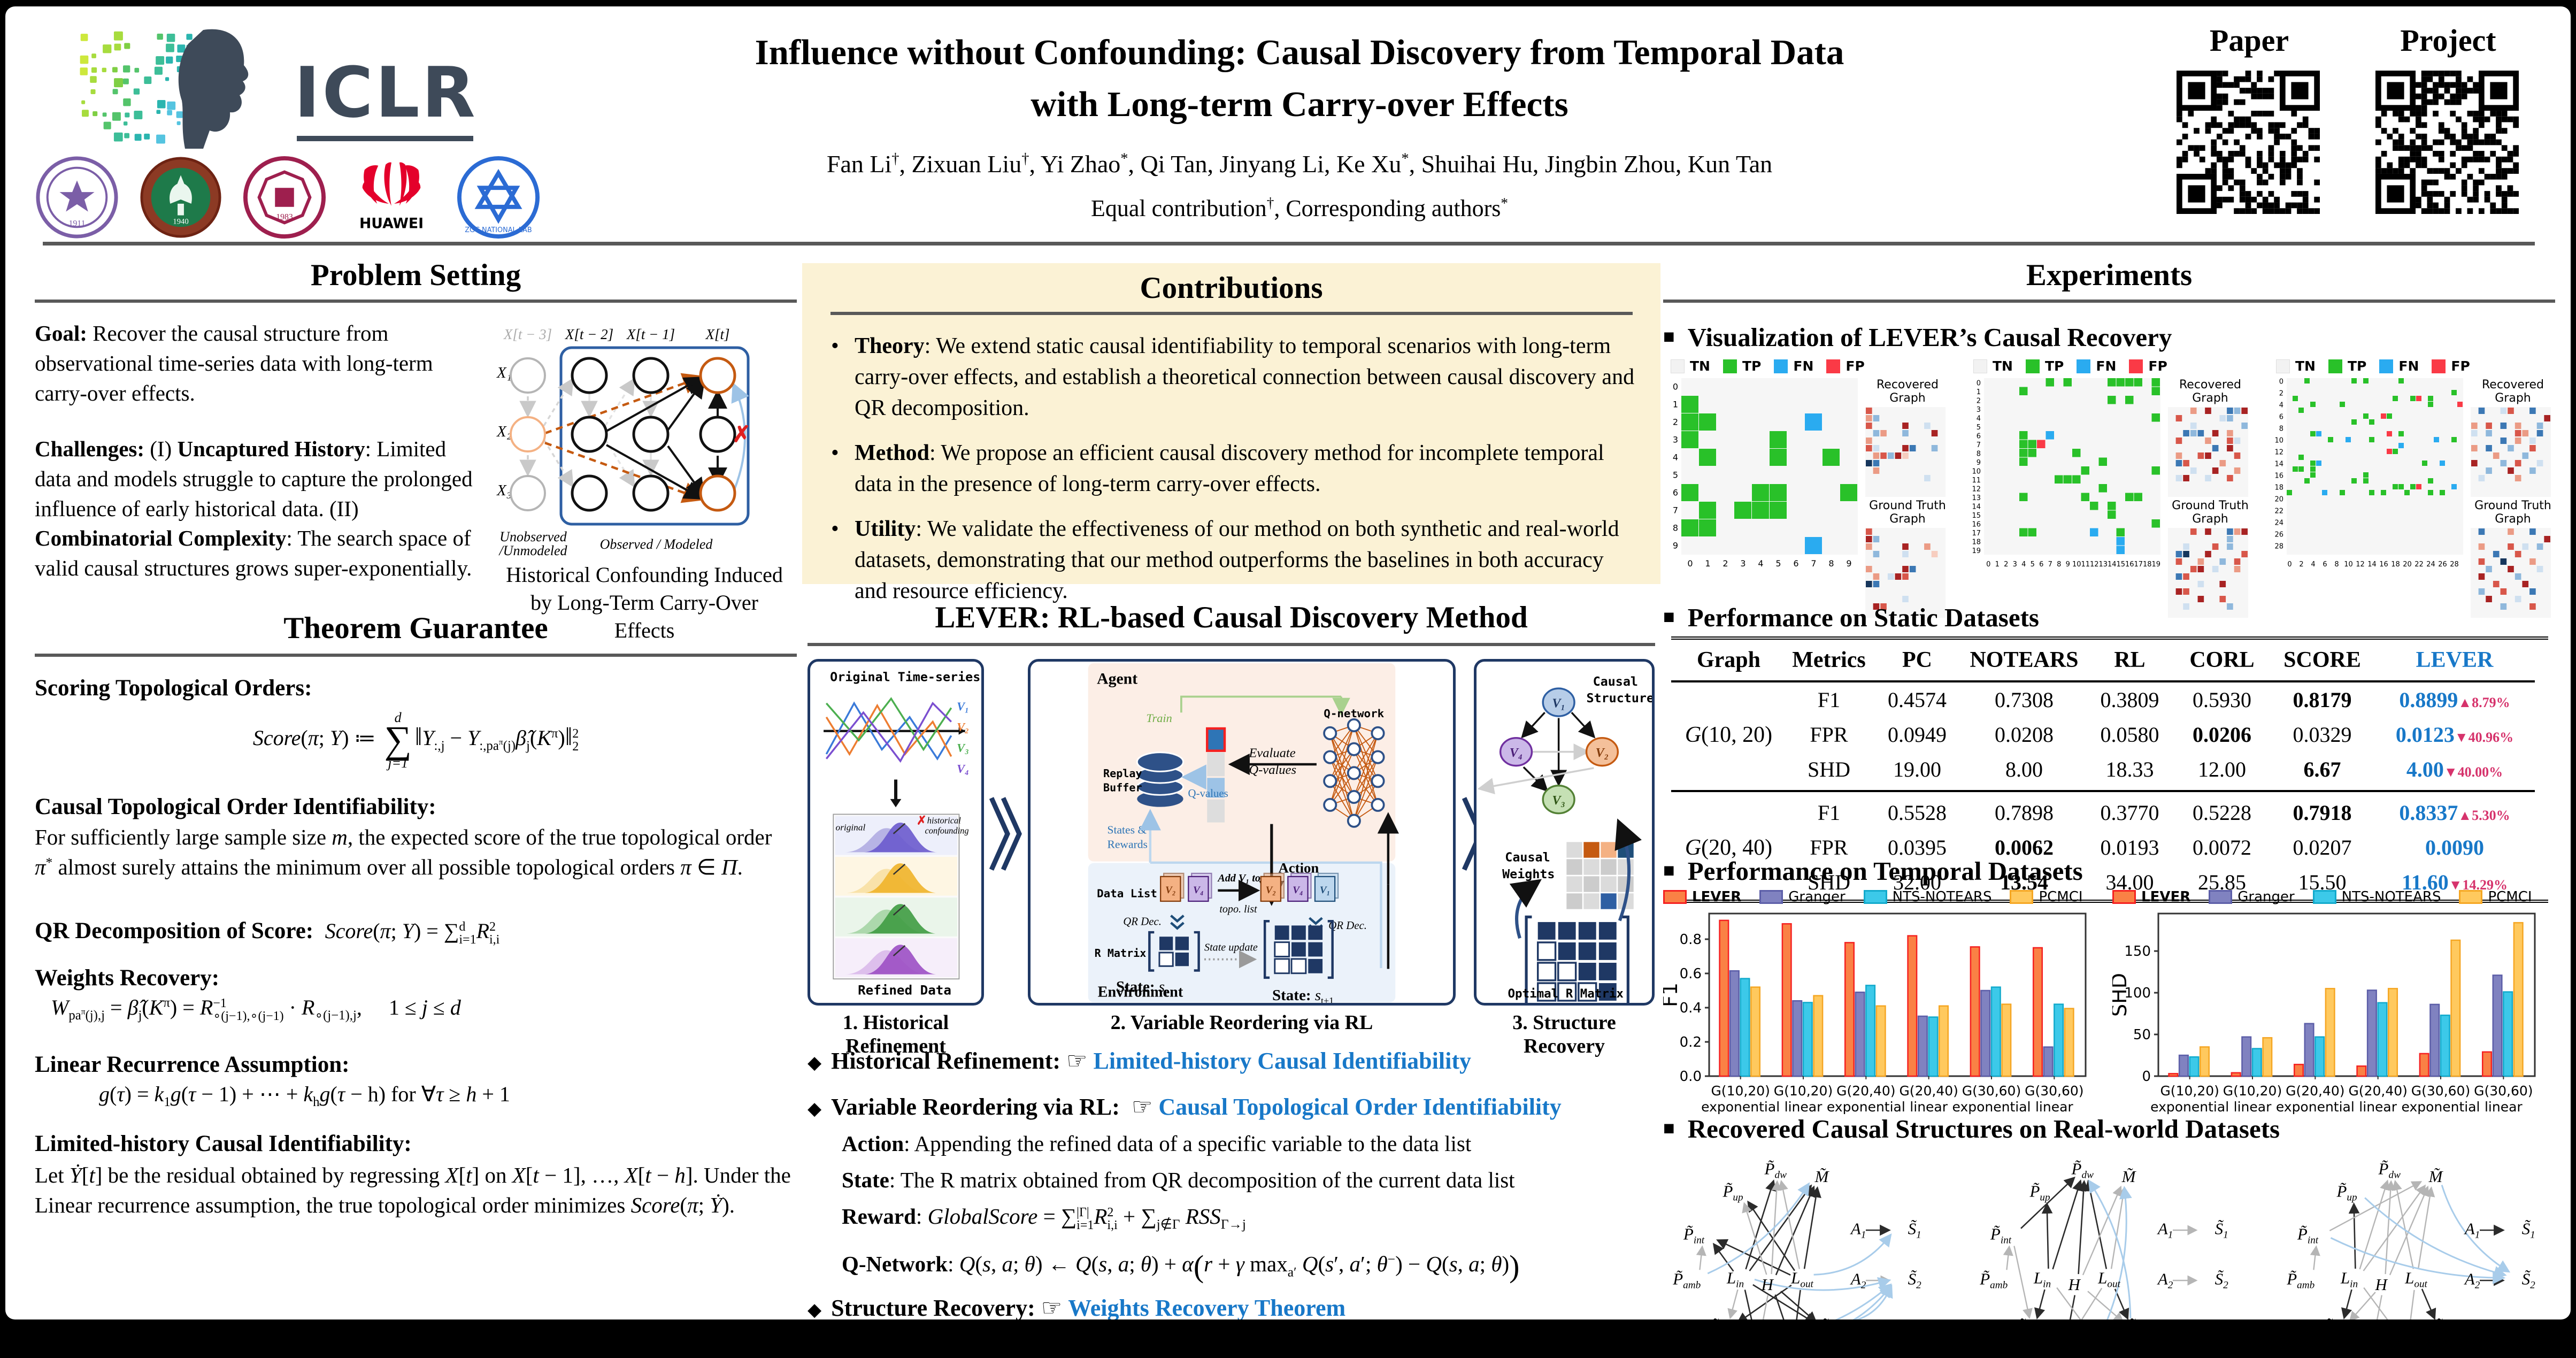 The image size is (2576, 1358). I want to click on svg-text: Original Time-series, so click(905, 676).